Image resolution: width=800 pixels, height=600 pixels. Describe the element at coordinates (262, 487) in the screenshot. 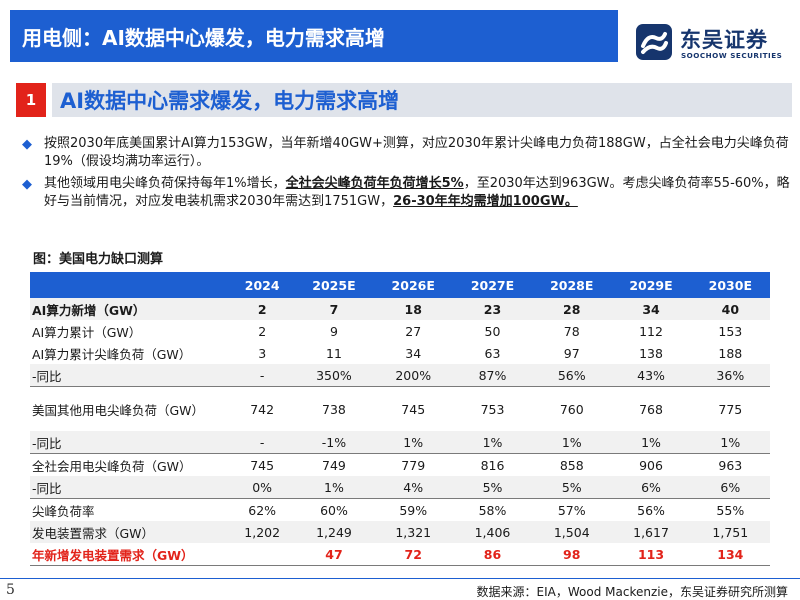

I see `table-cell: 0%` at that location.